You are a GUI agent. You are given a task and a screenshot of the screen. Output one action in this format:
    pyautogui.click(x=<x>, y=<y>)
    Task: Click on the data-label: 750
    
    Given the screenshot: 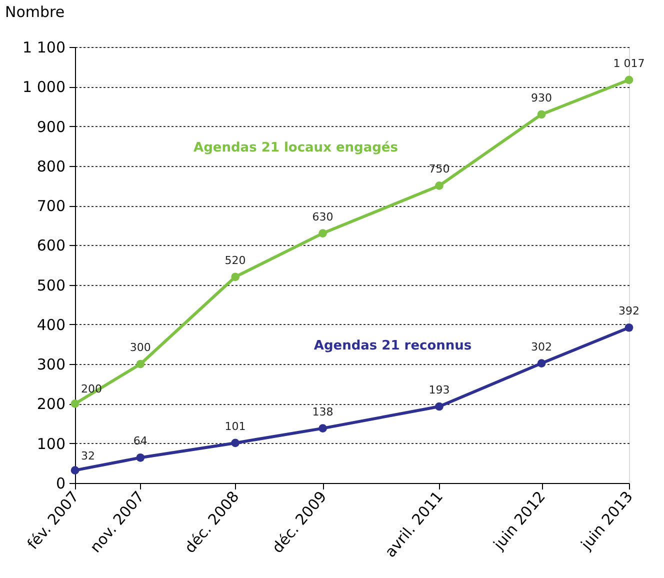 What is the action you would take?
    pyautogui.click(x=439, y=169)
    